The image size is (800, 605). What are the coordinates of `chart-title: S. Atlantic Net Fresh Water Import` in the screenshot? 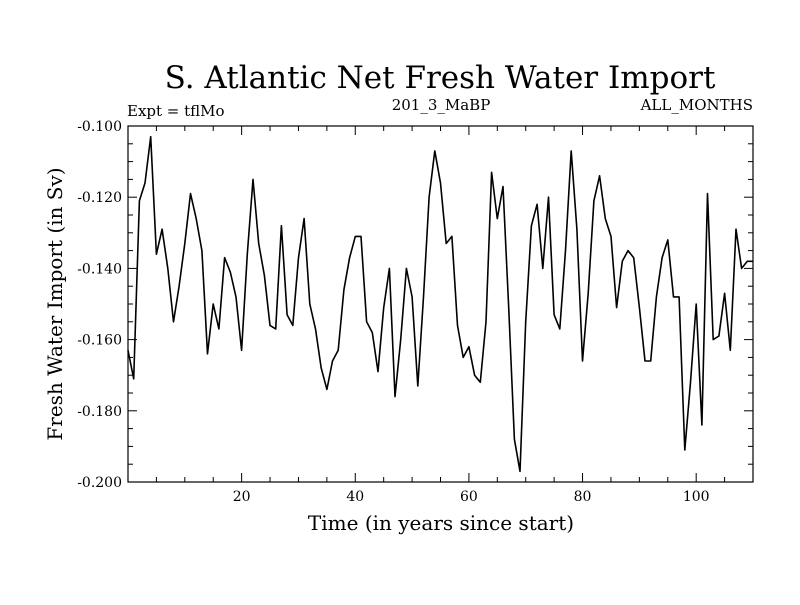 It's located at (440, 78).